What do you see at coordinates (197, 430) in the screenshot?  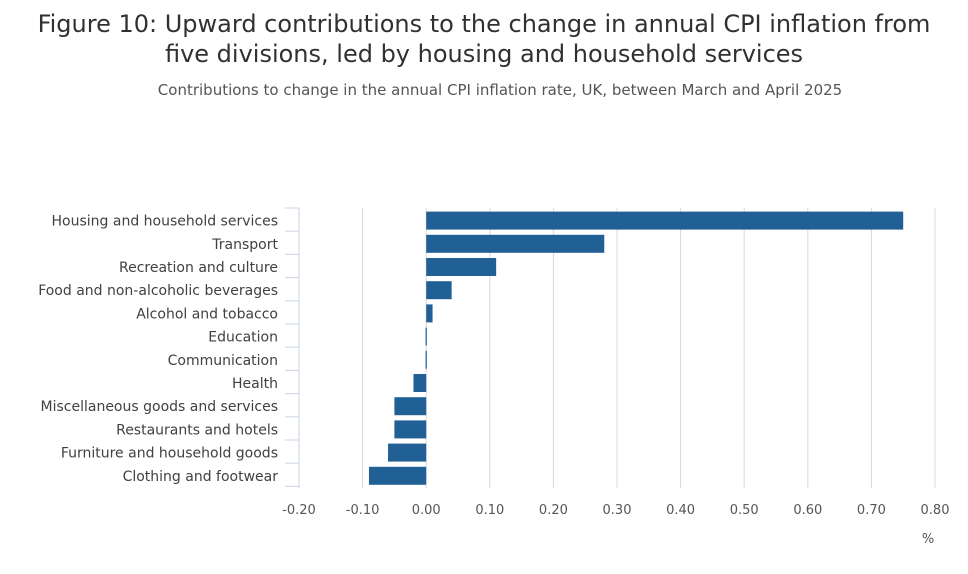 I see `category-label: Restaurants and hotels` at bounding box center [197, 430].